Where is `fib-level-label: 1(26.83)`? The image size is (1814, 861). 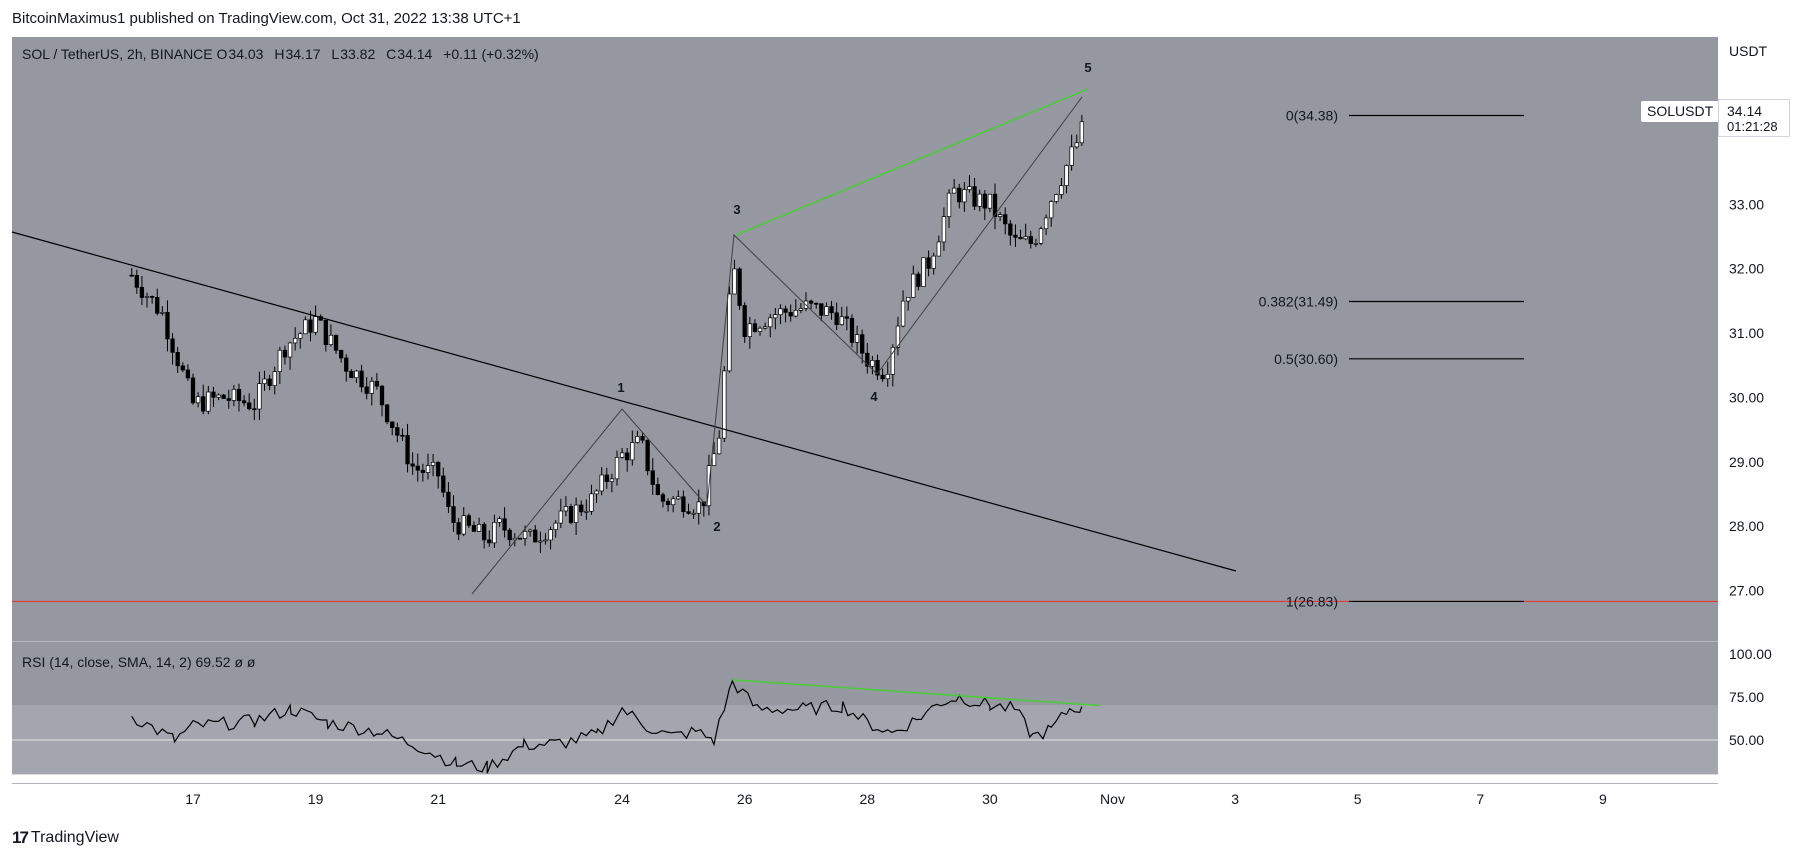
fib-level-label: 1(26.83) is located at coordinates (1312, 601).